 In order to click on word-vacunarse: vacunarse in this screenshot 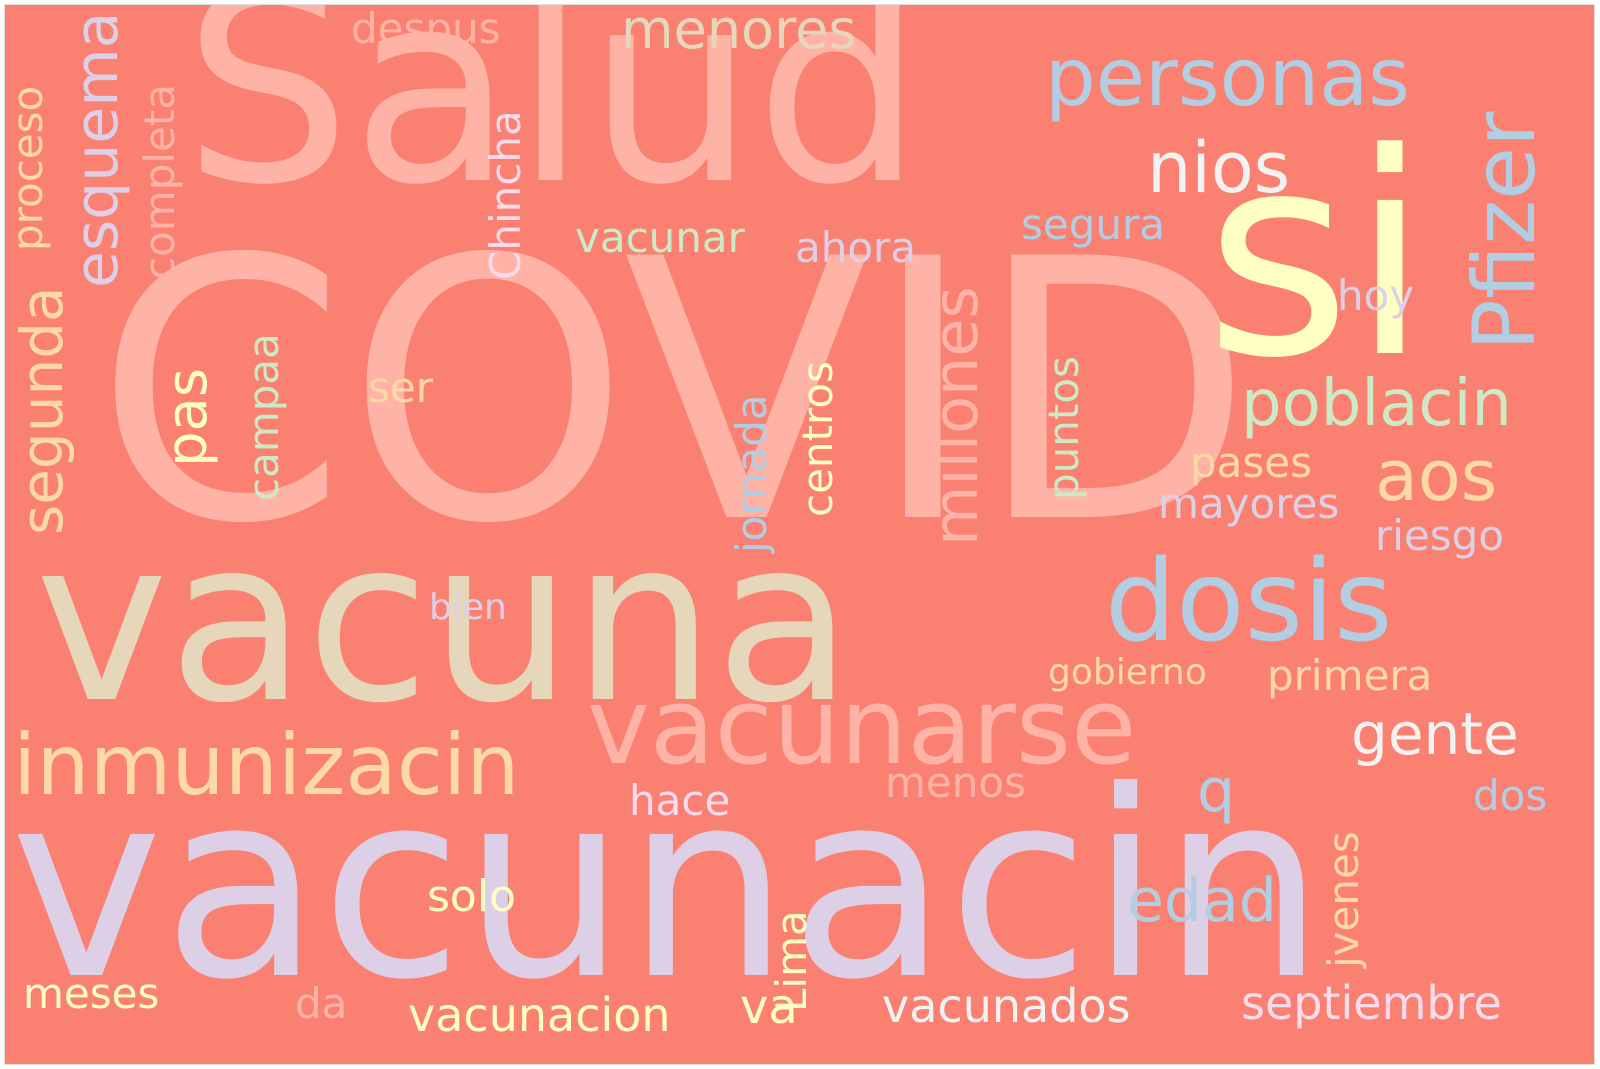, I will do `click(862, 726)`.